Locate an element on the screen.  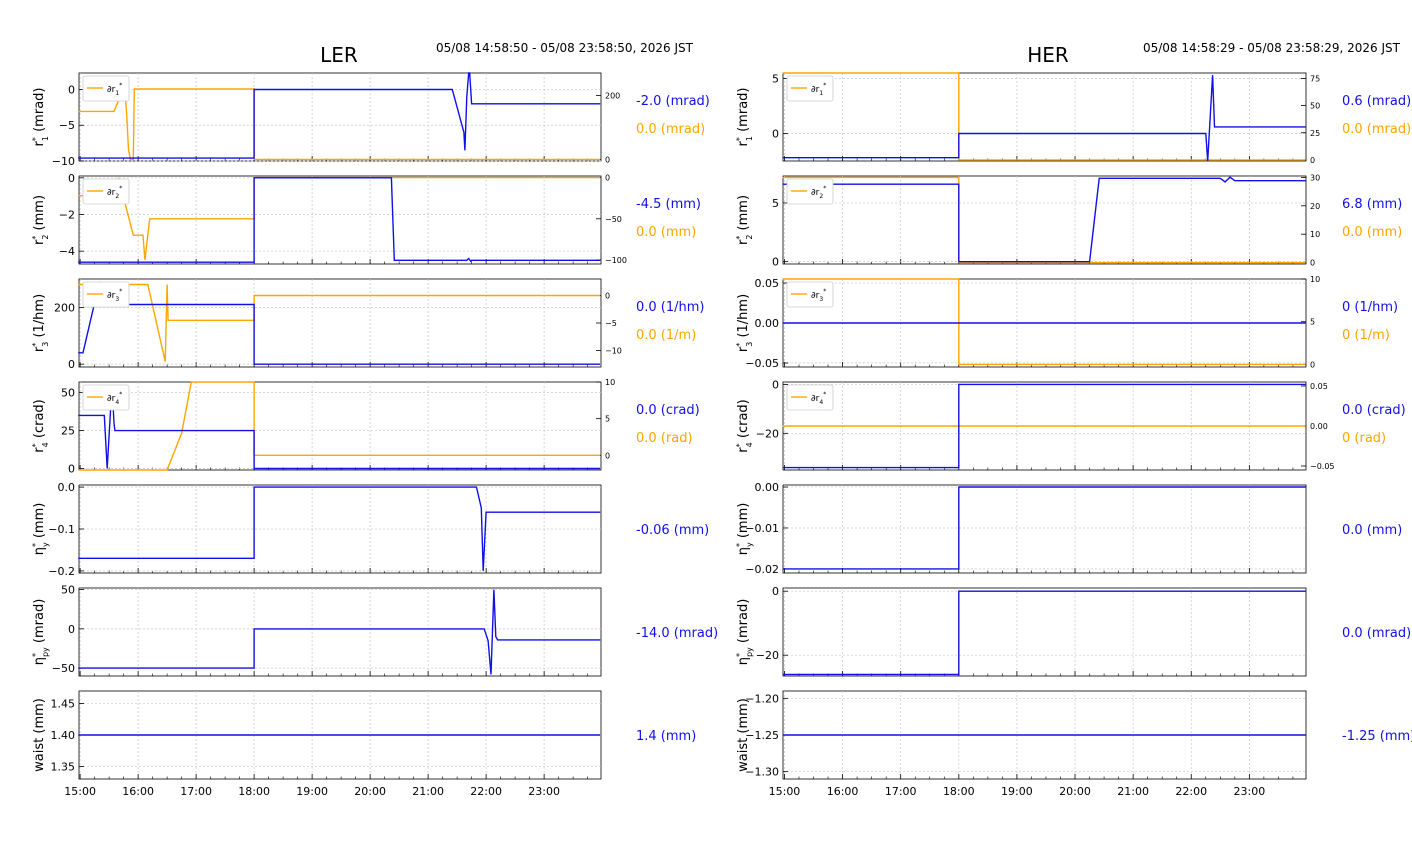
legend-label: ∂r3* is located at coordinates (114, 295).